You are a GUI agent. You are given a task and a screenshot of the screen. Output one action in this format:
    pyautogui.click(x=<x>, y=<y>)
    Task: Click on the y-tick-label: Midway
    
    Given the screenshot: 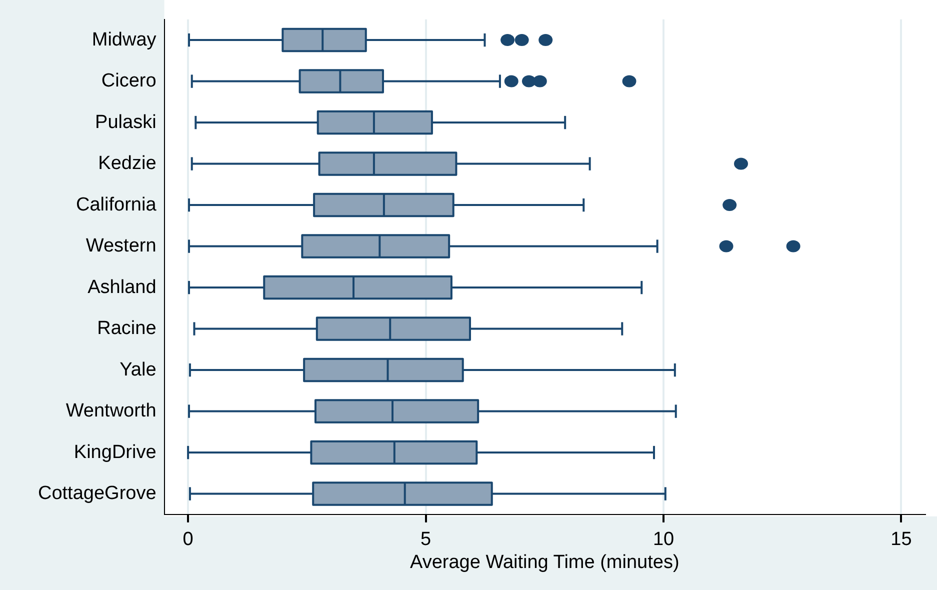 What is the action you would take?
    pyautogui.click(x=124, y=39)
    